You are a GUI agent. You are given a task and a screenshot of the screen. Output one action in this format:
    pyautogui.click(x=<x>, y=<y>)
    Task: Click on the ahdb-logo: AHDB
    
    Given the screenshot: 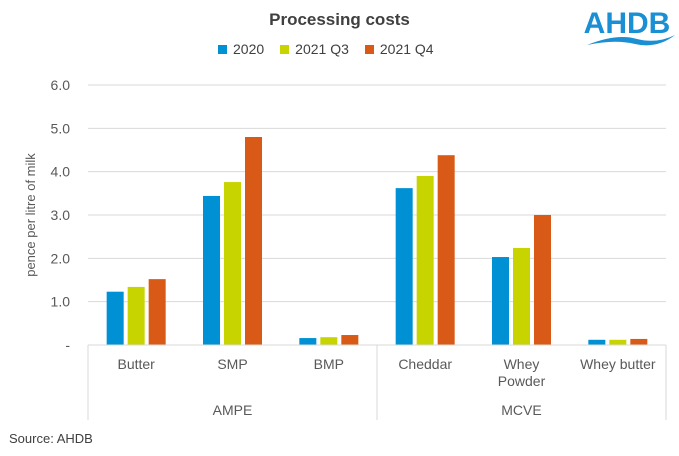 What is the action you would take?
    pyautogui.click(x=629, y=26)
    